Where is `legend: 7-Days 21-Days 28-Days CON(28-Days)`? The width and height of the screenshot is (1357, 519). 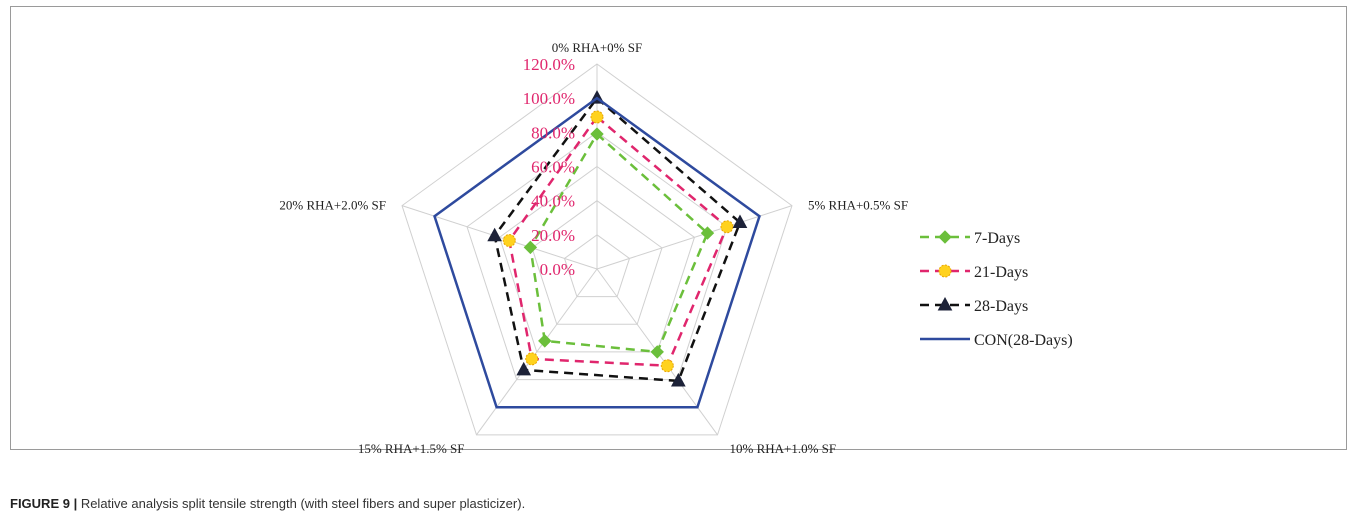 legend: 7-Days 21-Days 28-Days CON(28-Days) is located at coordinates (996, 289).